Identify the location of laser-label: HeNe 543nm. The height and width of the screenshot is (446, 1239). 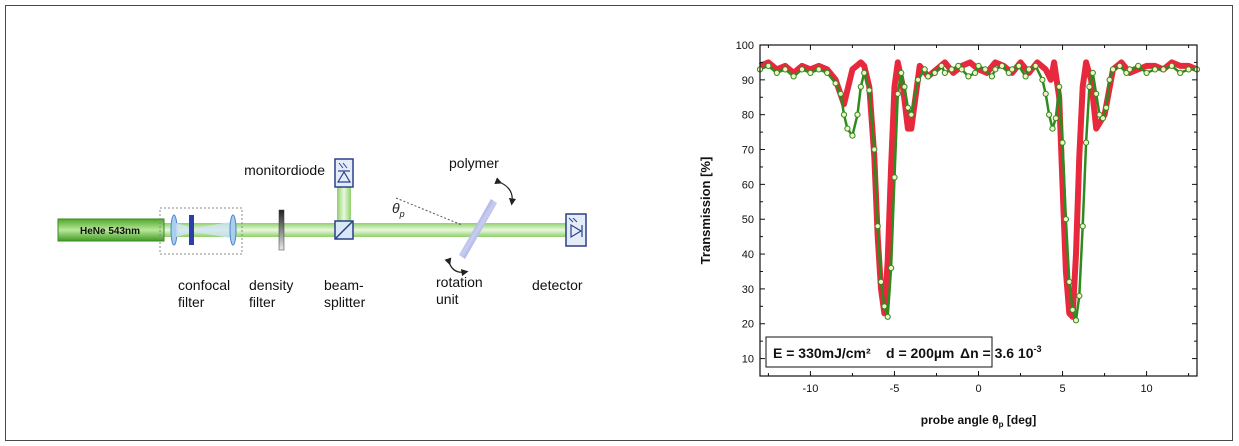
(110, 231).